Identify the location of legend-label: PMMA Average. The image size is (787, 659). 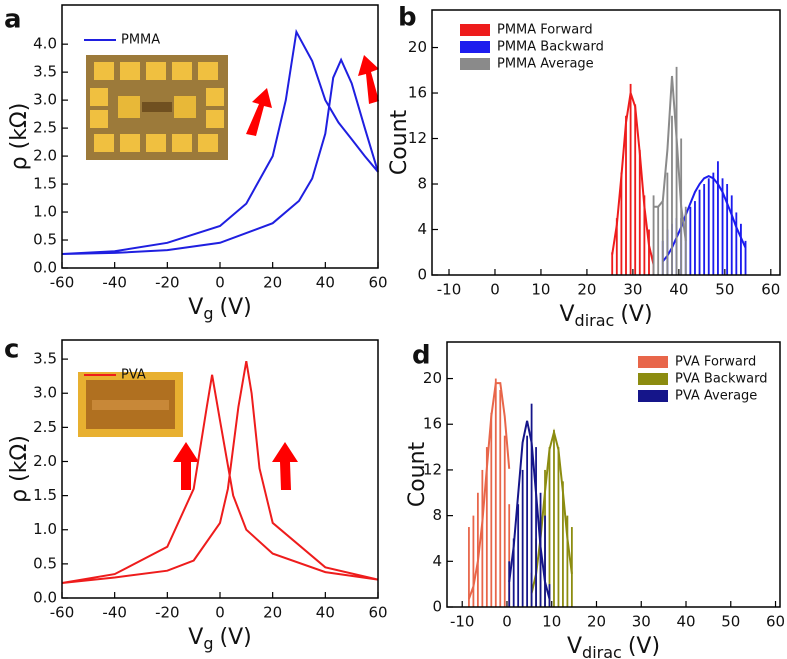
(545, 64).